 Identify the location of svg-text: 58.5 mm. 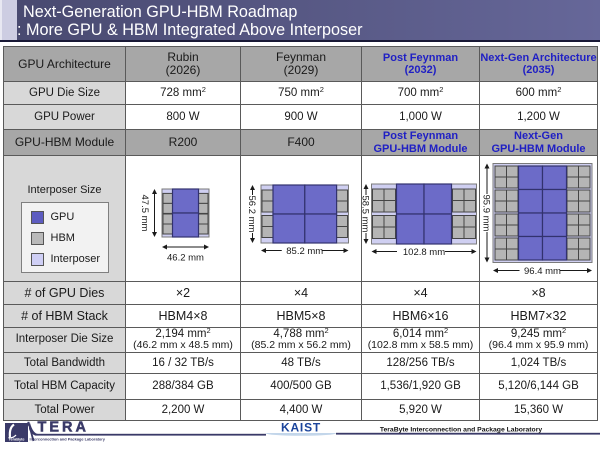
(365, 214).